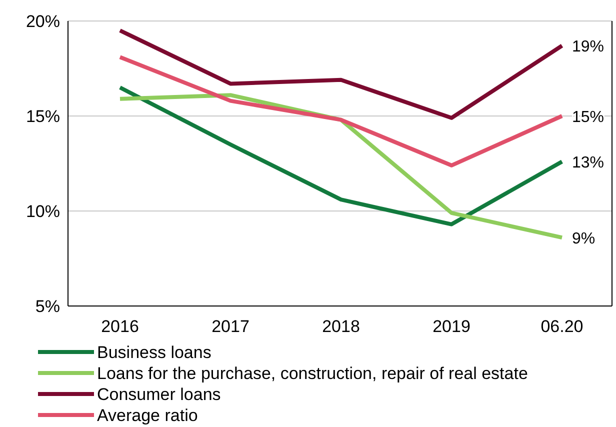 This screenshot has width=616, height=427. I want to click on x-tick-label: 06.20, so click(562, 326).